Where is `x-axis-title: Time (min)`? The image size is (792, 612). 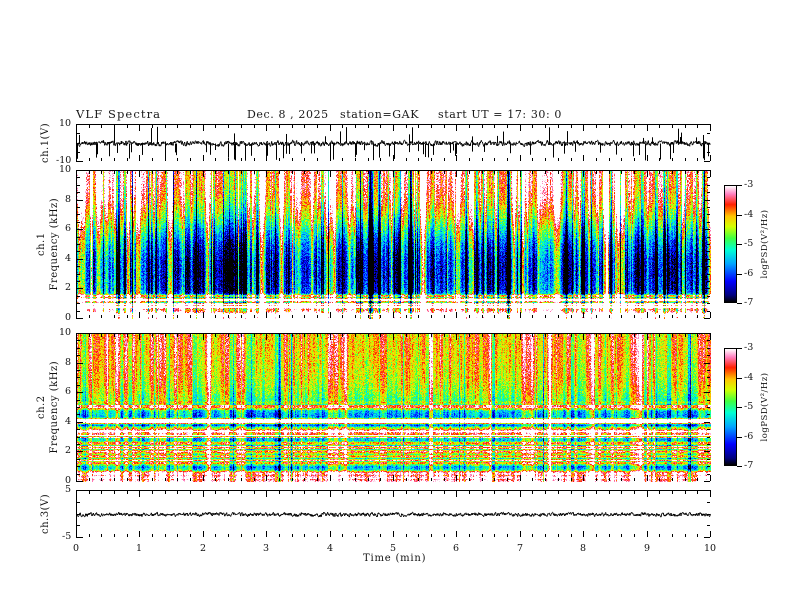 x-axis-title: Time (min) is located at coordinates (395, 558).